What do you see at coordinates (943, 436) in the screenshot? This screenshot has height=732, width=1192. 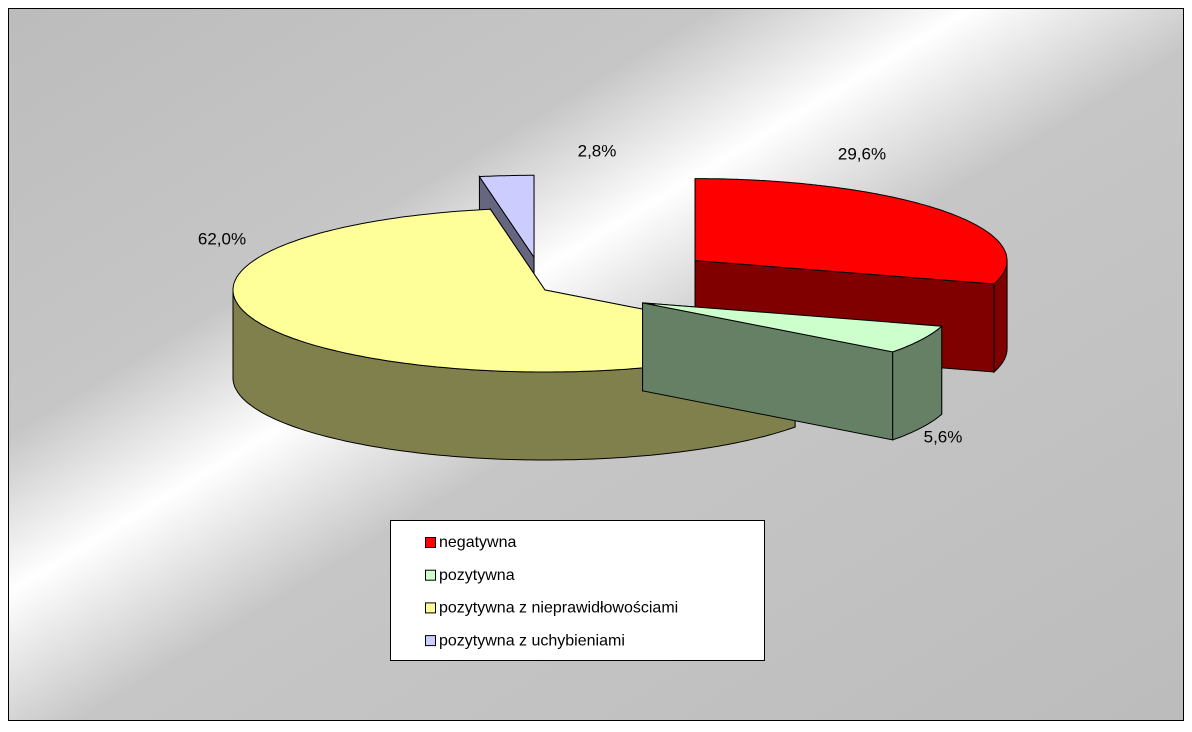 I see `data-label: 5,6%` at bounding box center [943, 436].